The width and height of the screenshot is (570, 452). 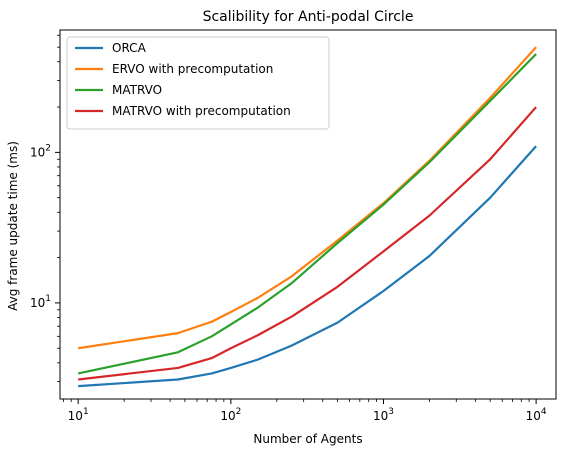 What do you see at coordinates (40, 302) in the screenshot?
I see `y-tick-label-0: 10¹` at bounding box center [40, 302].